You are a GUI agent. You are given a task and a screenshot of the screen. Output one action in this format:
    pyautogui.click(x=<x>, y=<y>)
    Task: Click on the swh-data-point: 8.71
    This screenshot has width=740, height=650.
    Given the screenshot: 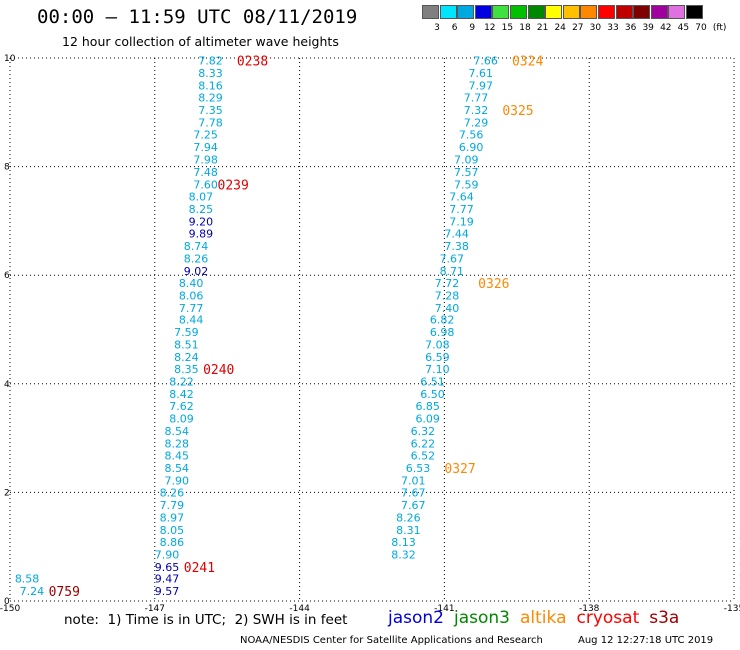 What is the action you would take?
    pyautogui.click(x=452, y=271)
    